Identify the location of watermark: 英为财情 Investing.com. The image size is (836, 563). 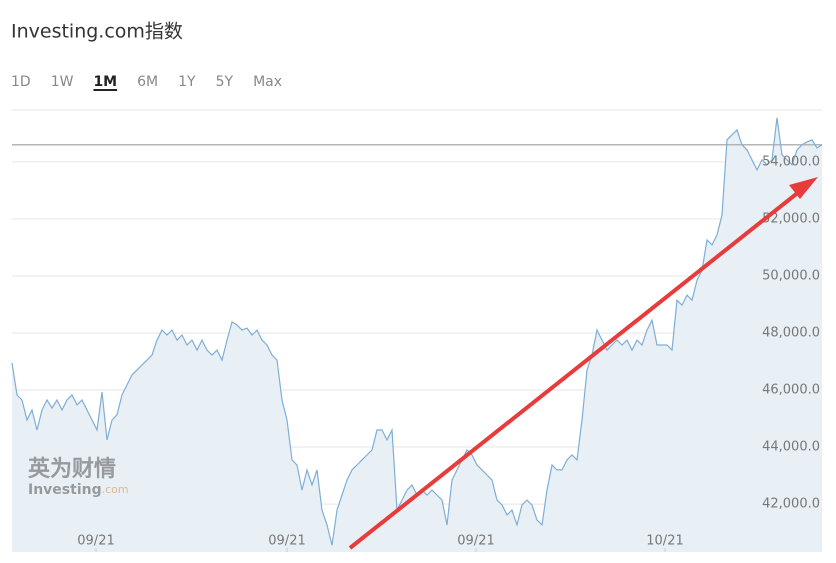
(78, 477).